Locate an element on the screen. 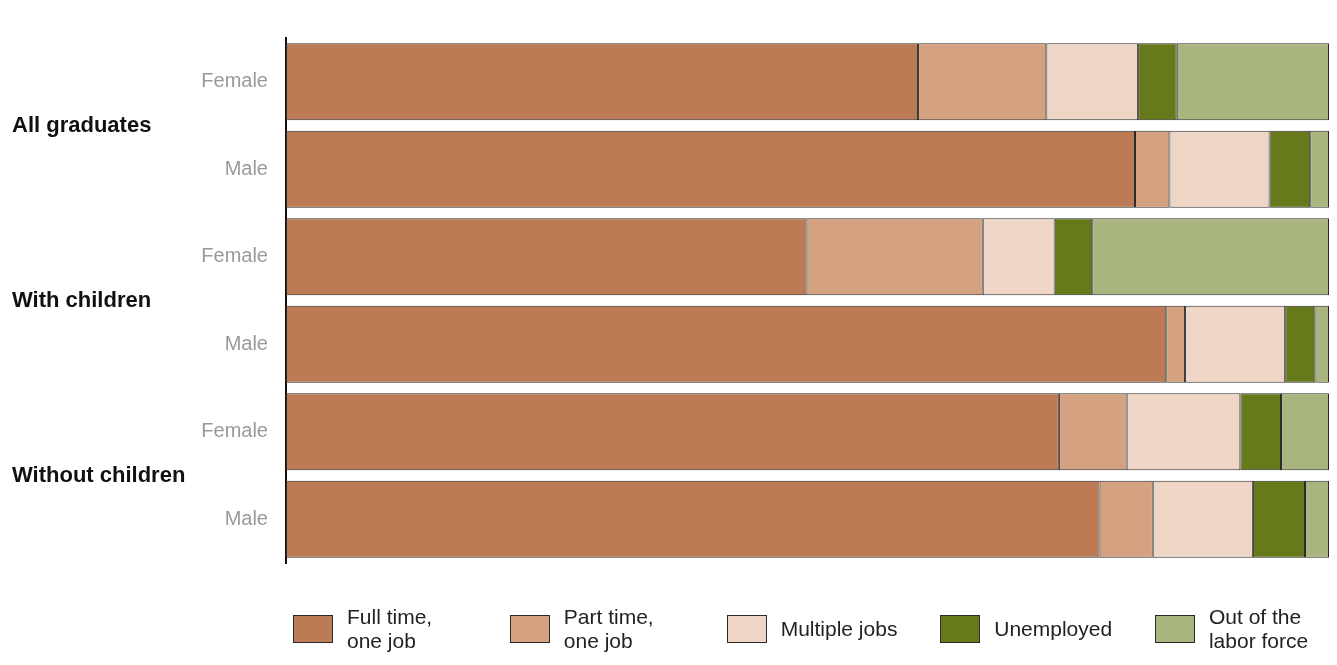 The image size is (1337, 665). legend-label: Multiple jobs is located at coordinates (839, 629).